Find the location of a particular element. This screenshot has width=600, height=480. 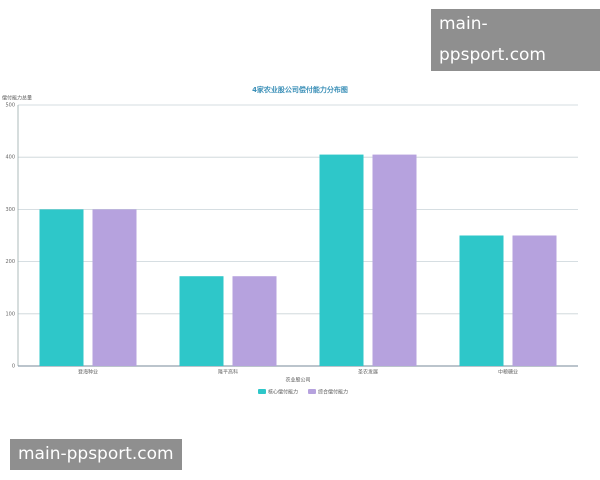

legend-label: 核心偿付能力 is located at coordinates (283, 392).